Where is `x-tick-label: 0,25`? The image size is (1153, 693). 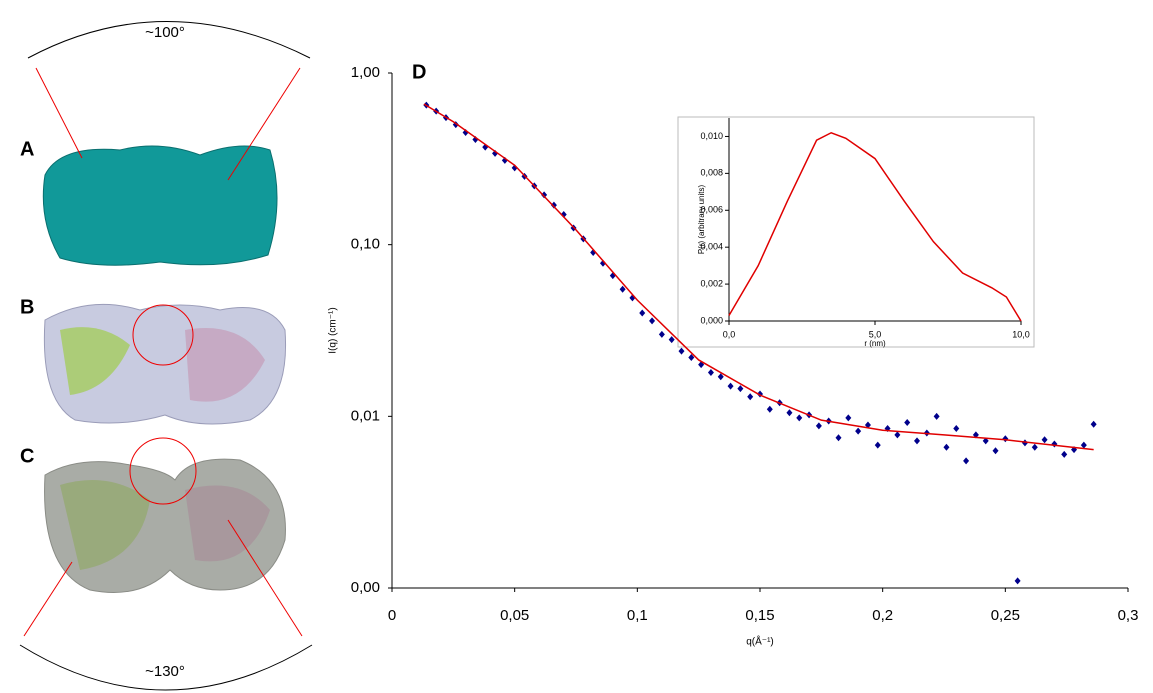 x-tick-label: 0,25 is located at coordinates (1005, 615).